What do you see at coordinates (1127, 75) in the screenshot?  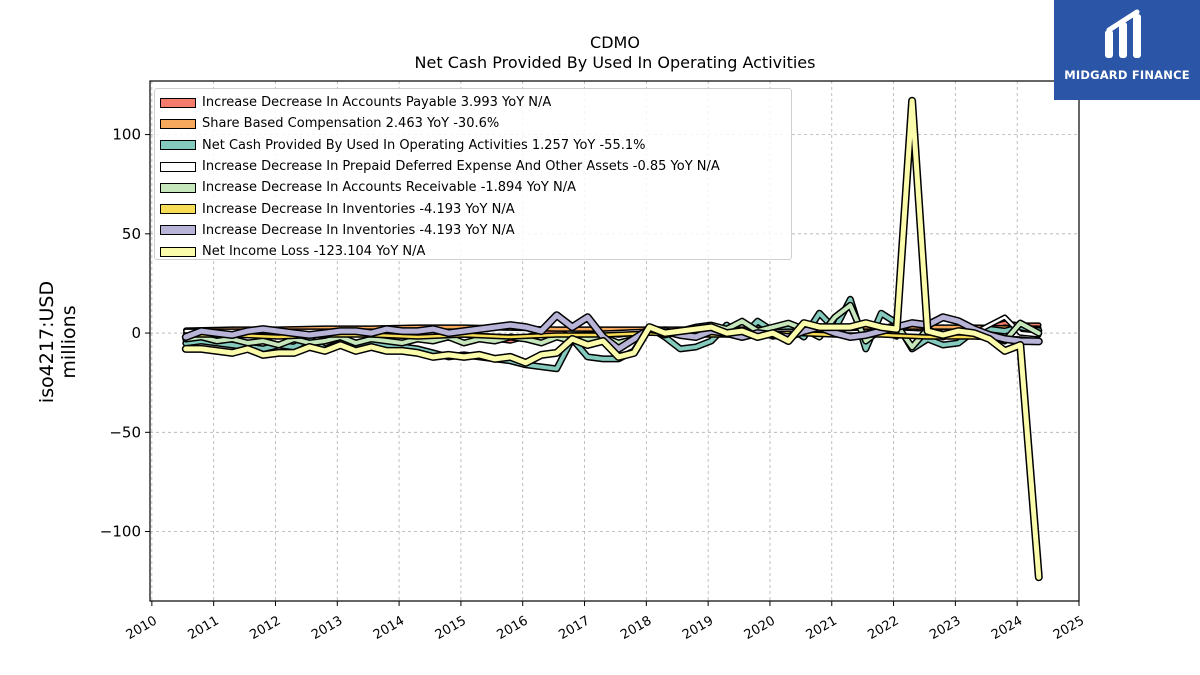 I see `brand-name: MIDGARD FINANCE` at bounding box center [1127, 75].